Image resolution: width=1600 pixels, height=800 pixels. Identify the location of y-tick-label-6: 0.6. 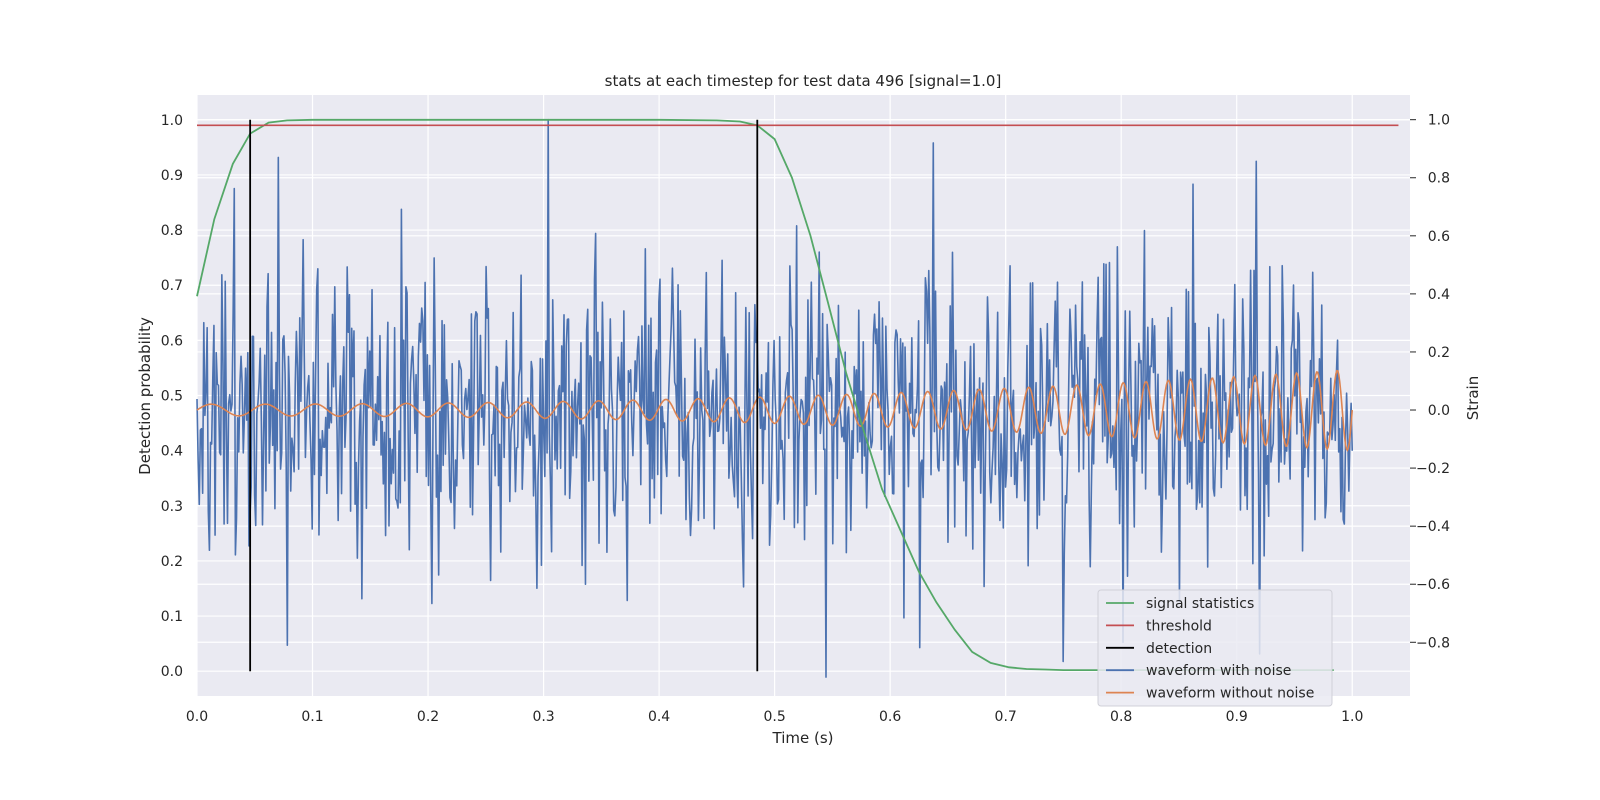
(172, 341).